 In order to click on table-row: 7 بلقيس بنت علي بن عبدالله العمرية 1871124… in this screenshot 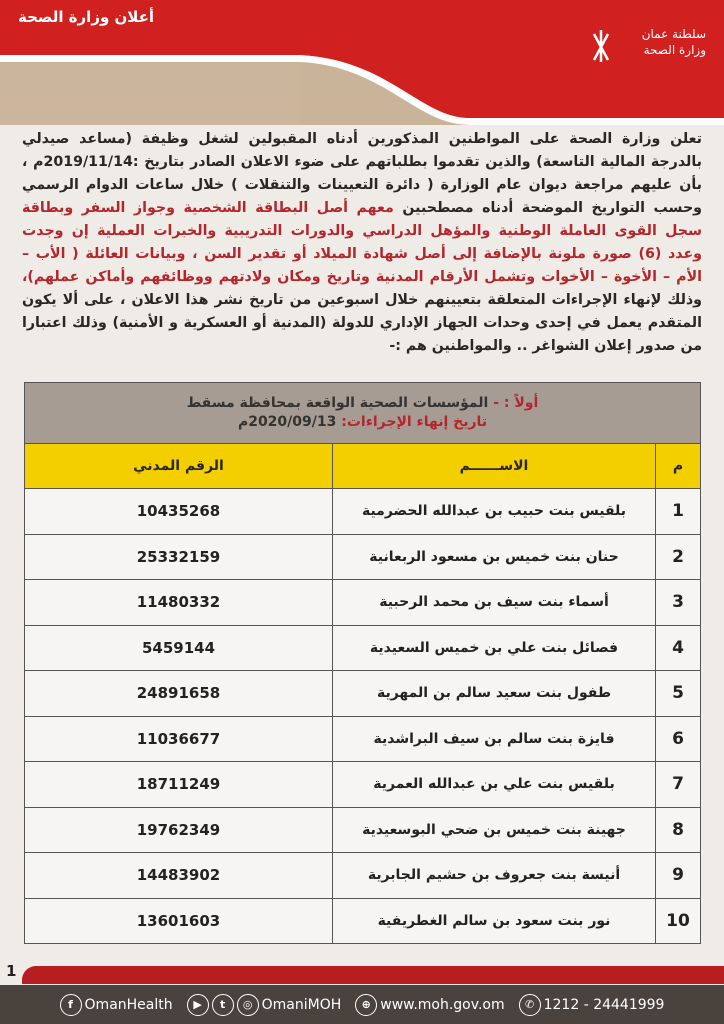, I will do `click(362, 784)`.